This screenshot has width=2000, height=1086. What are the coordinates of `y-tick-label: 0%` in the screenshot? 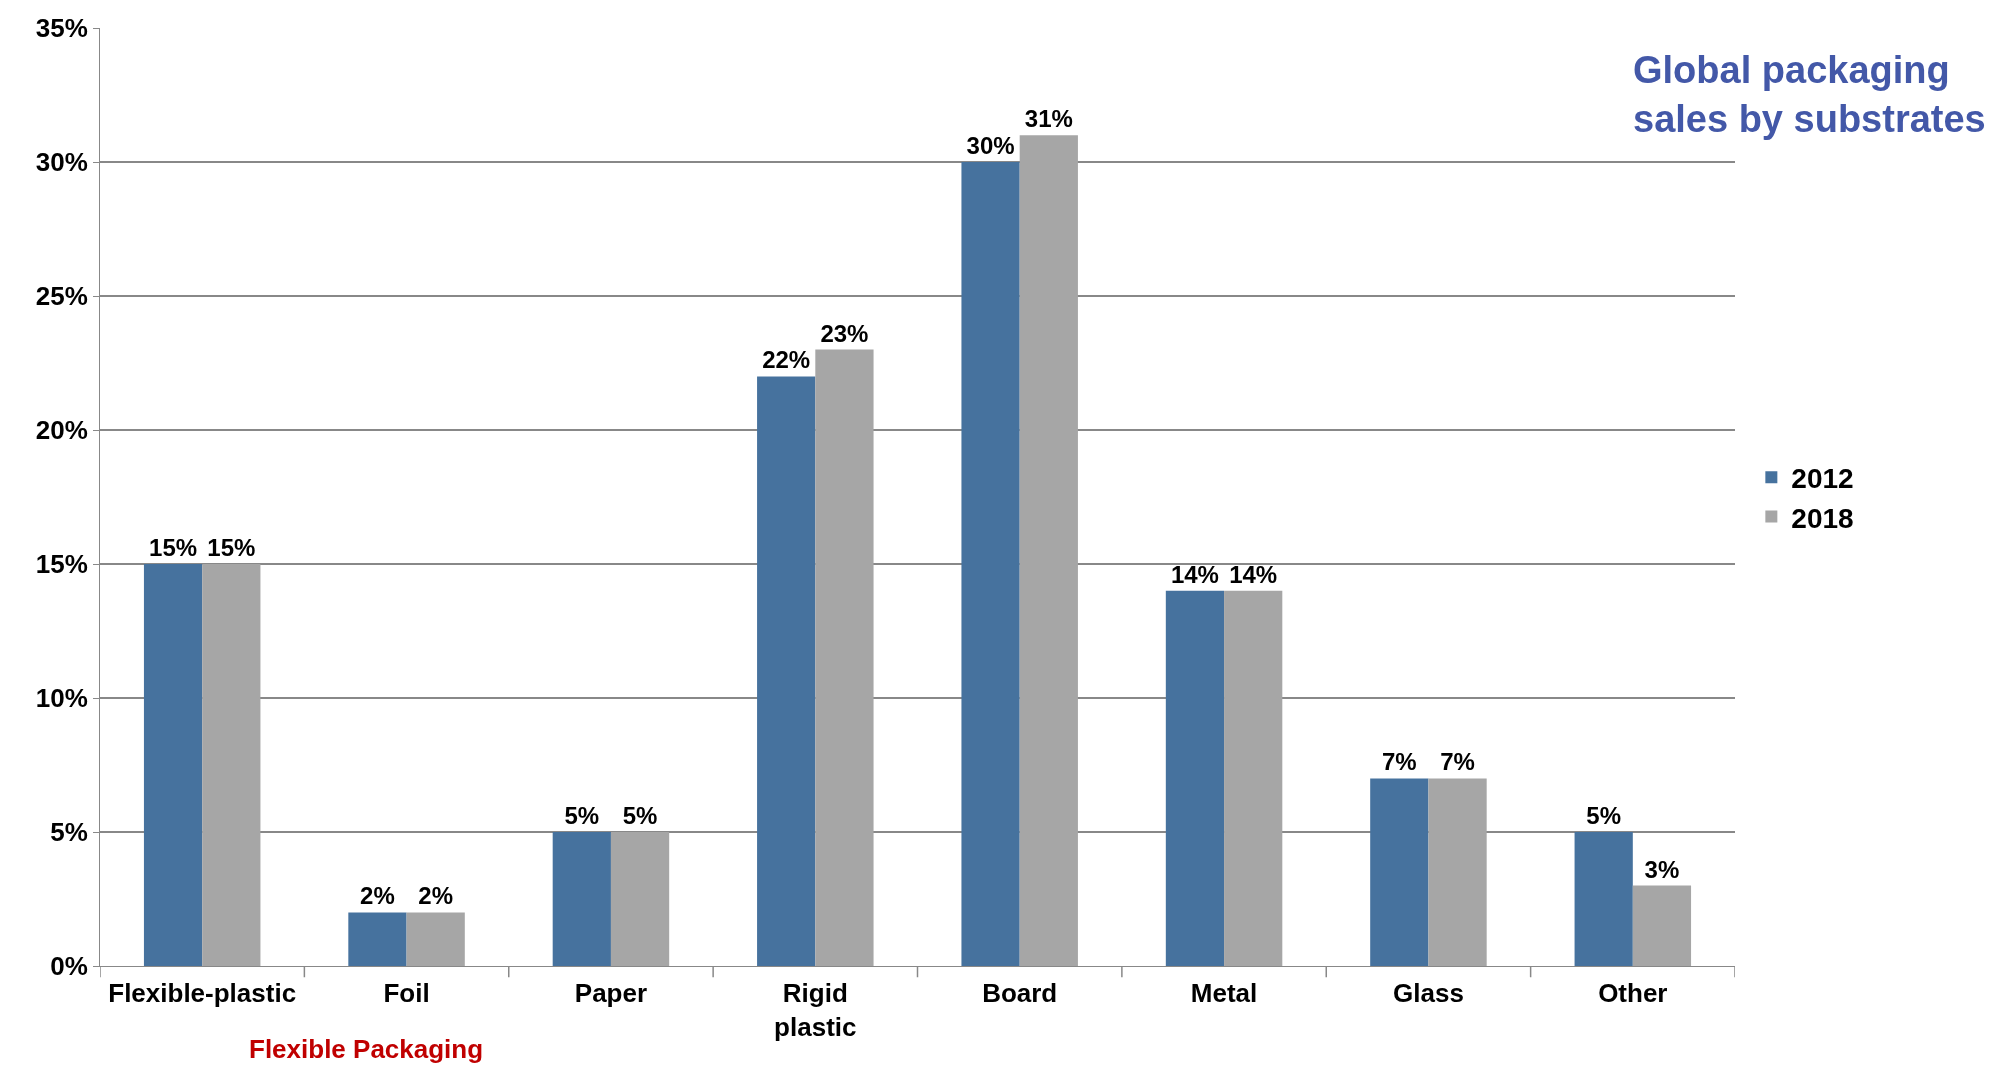 It's located at (69, 966).